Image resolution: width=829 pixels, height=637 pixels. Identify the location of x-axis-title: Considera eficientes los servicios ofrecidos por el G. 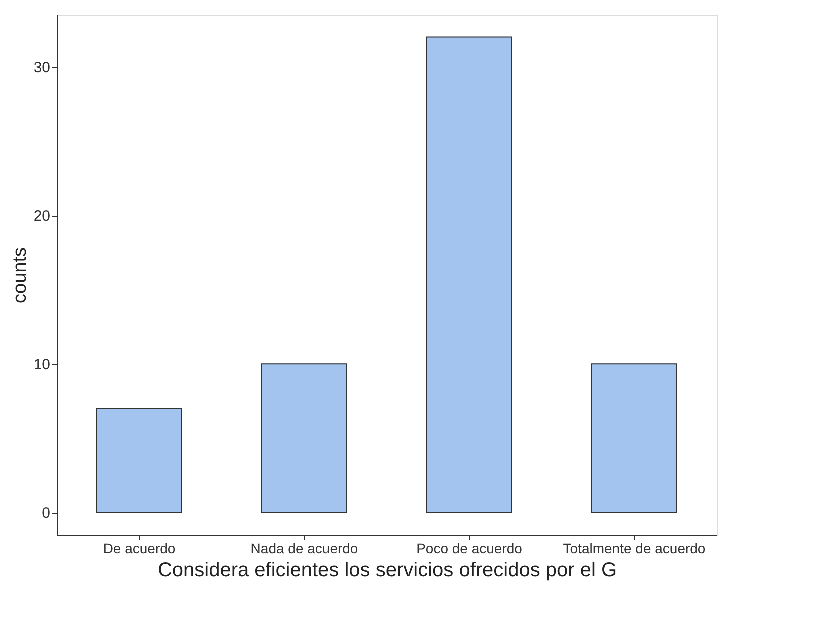
(388, 571).